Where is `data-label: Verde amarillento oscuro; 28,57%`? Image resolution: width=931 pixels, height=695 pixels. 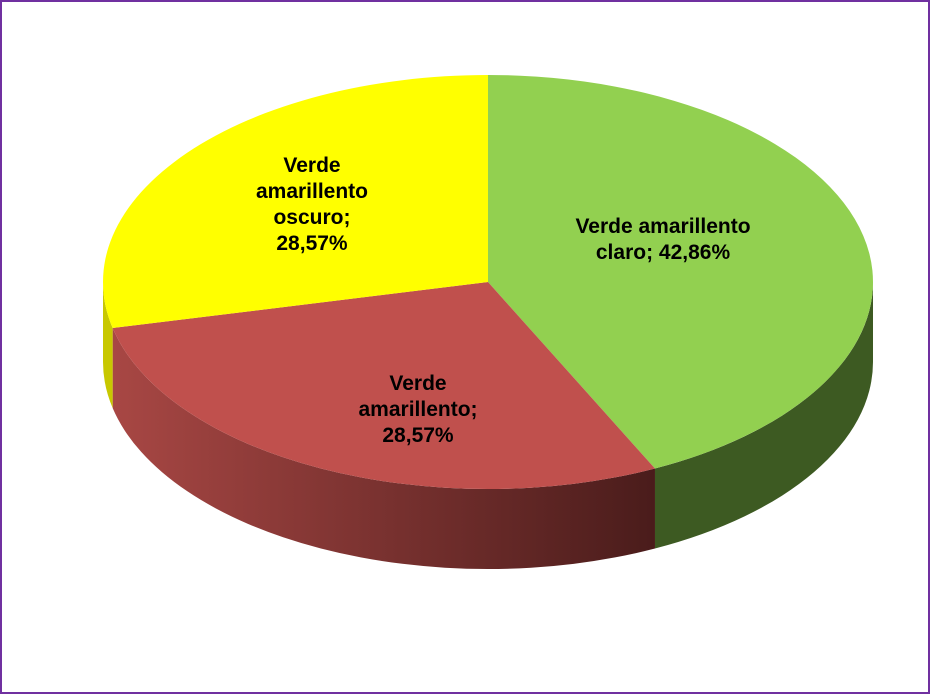
data-label: Verde amarillento oscuro; 28,57% is located at coordinates (312, 204).